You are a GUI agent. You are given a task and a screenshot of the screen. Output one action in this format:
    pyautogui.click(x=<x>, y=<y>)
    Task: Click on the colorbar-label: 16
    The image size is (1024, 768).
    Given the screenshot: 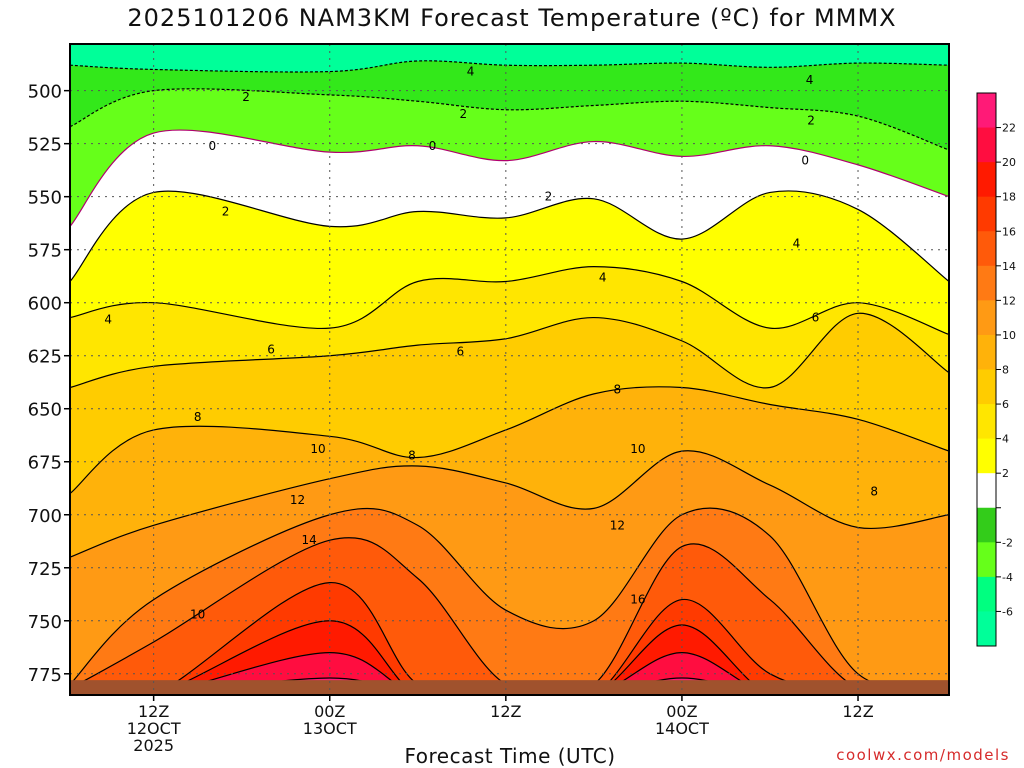 What is the action you would take?
    pyautogui.click(x=1009, y=231)
    